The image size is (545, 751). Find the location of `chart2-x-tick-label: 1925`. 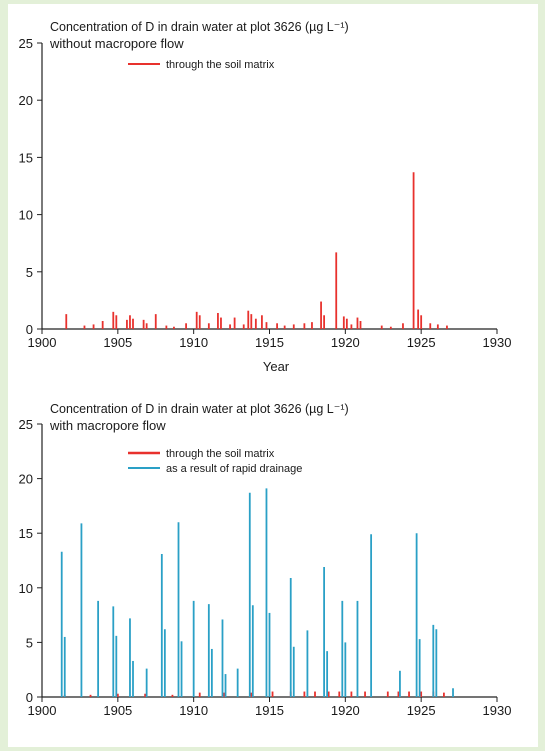

chart2-x-tick-label: 1925 is located at coordinates (421, 710).